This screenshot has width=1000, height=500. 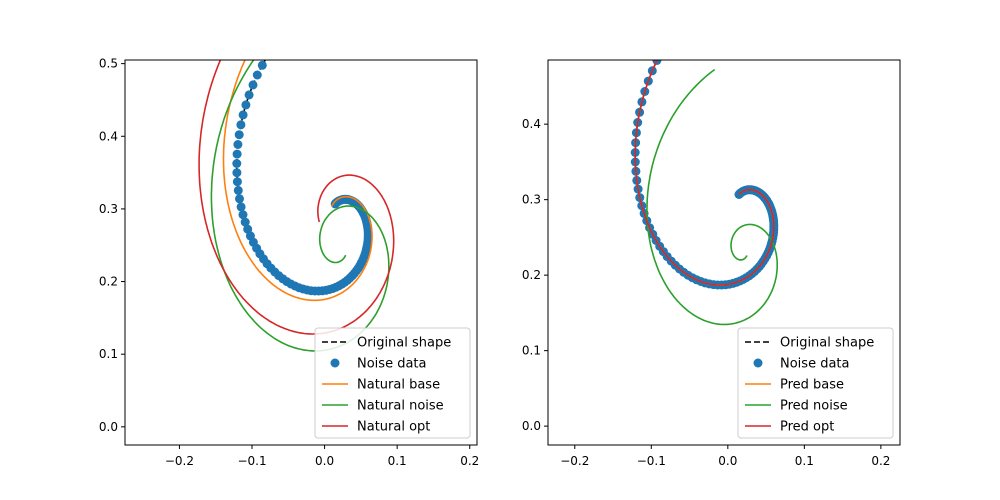 What do you see at coordinates (108, 64) in the screenshot?
I see `y-tick-label: 0.5` at bounding box center [108, 64].